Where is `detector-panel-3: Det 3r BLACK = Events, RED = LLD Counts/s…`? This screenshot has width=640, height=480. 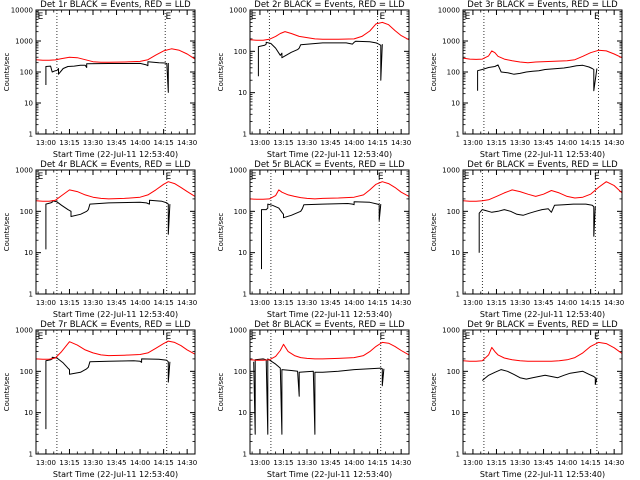 detector-panel-3: Det 3r BLACK = Events, RED = LLD Counts/s… is located at coordinates (527, 79).